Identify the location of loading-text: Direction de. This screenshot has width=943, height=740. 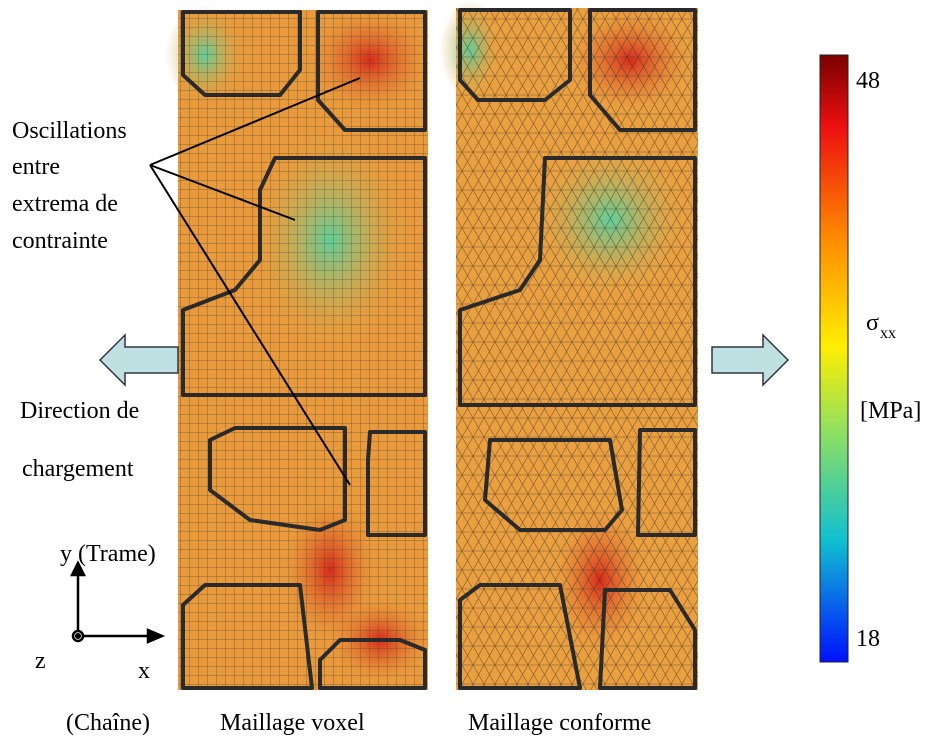
(79, 411).